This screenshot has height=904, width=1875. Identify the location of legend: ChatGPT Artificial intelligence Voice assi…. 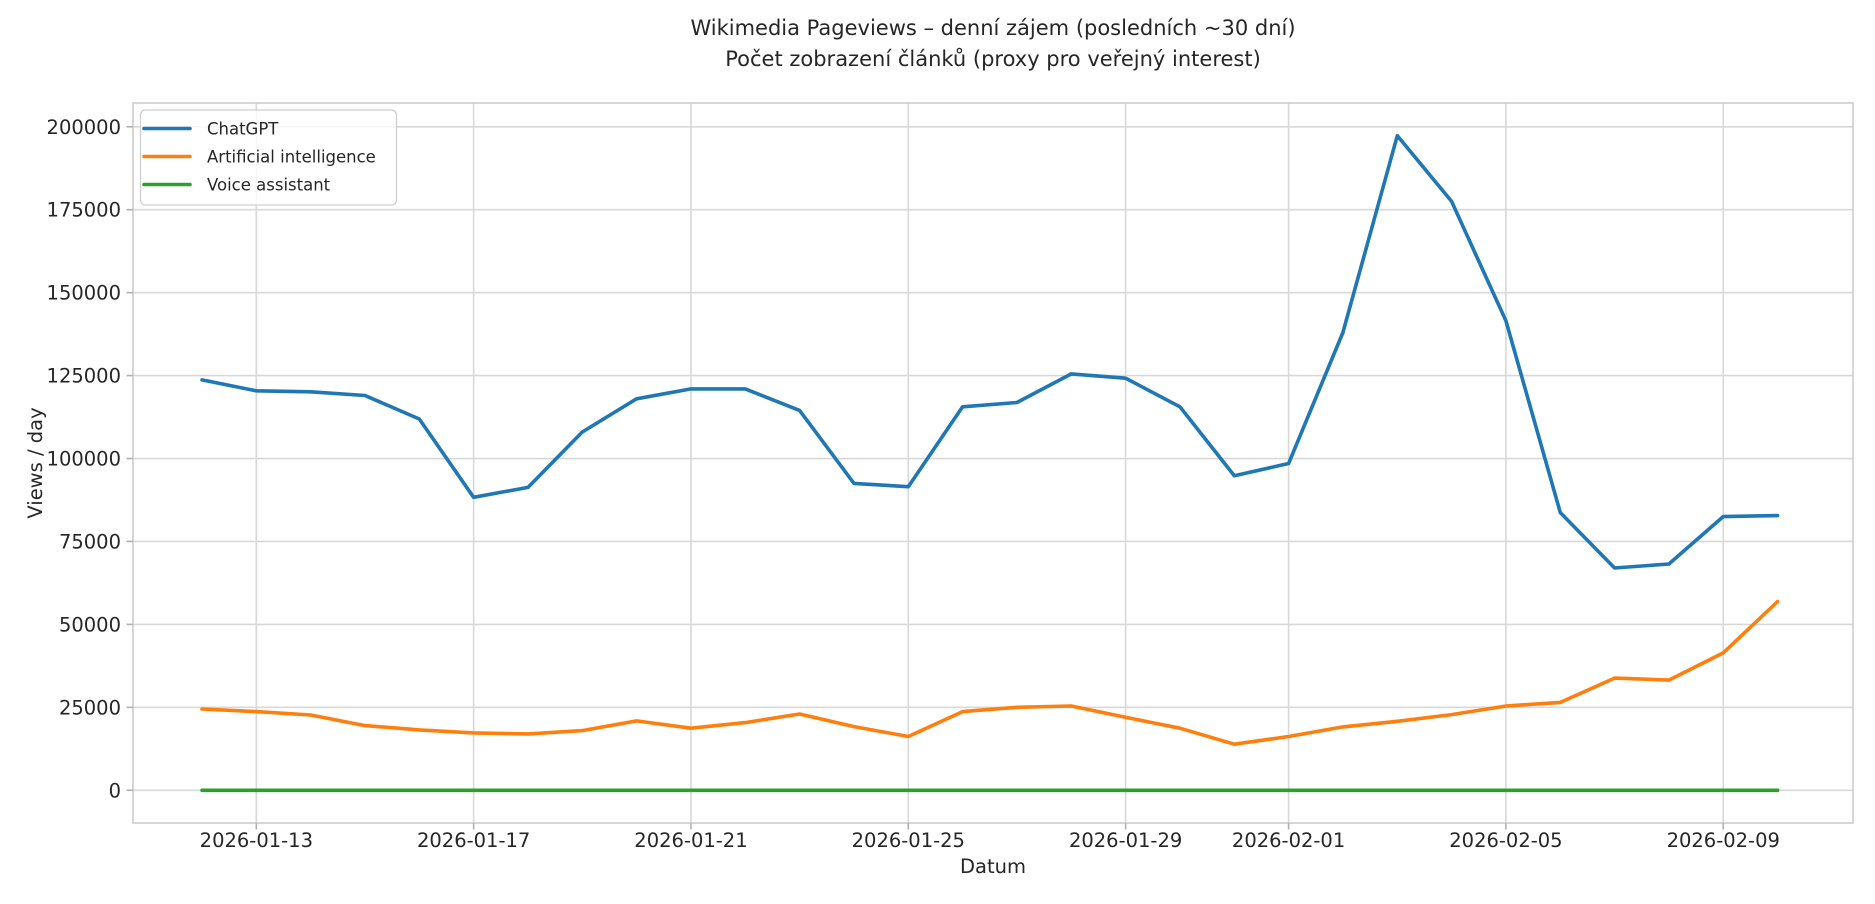
(268, 157).